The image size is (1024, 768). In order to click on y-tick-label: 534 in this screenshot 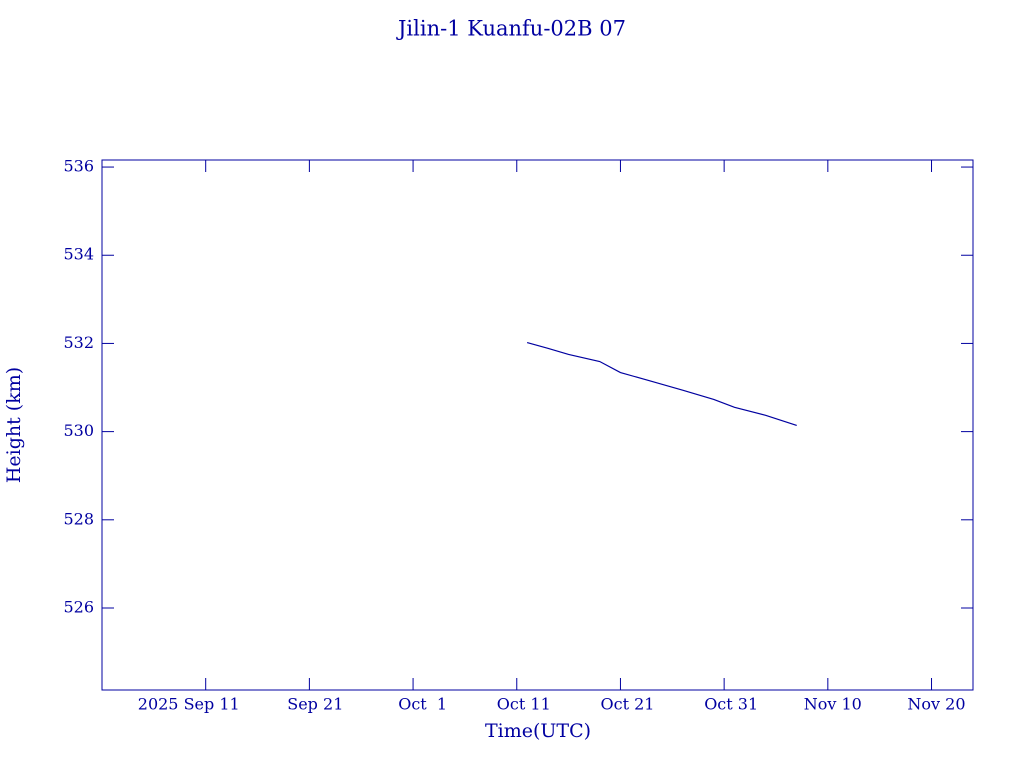, I will do `click(78, 254)`.